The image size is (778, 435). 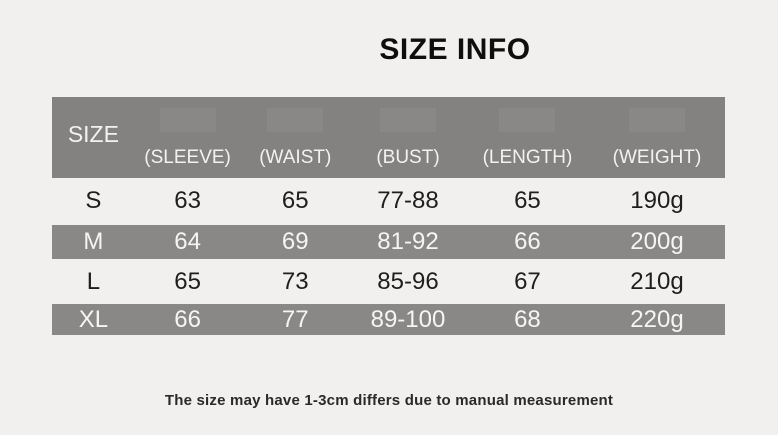 What do you see at coordinates (295, 319) in the screenshot?
I see `waist-value: 77` at bounding box center [295, 319].